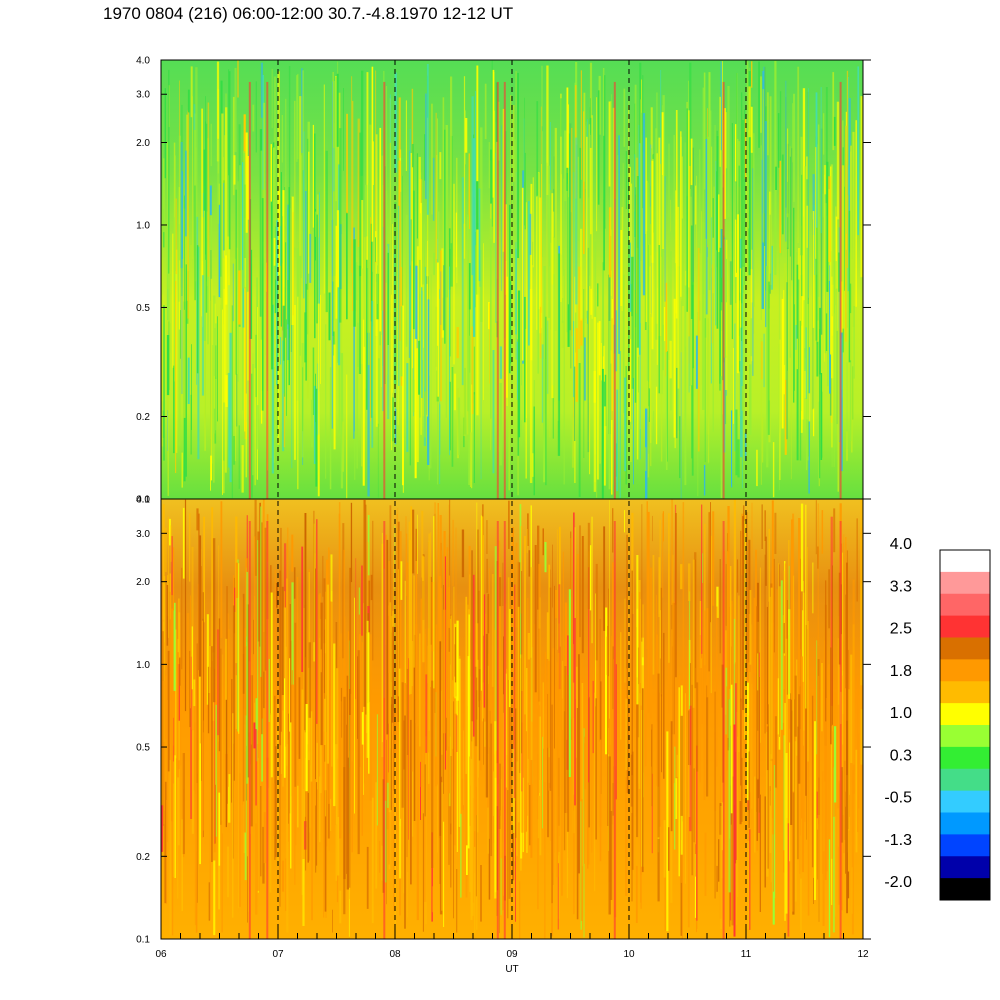 Image resolution: width=1000 pixels, height=1000 pixels. What do you see at coordinates (143, 500) in the screenshot?
I see `y-tick-label: 0.1` at bounding box center [143, 500].